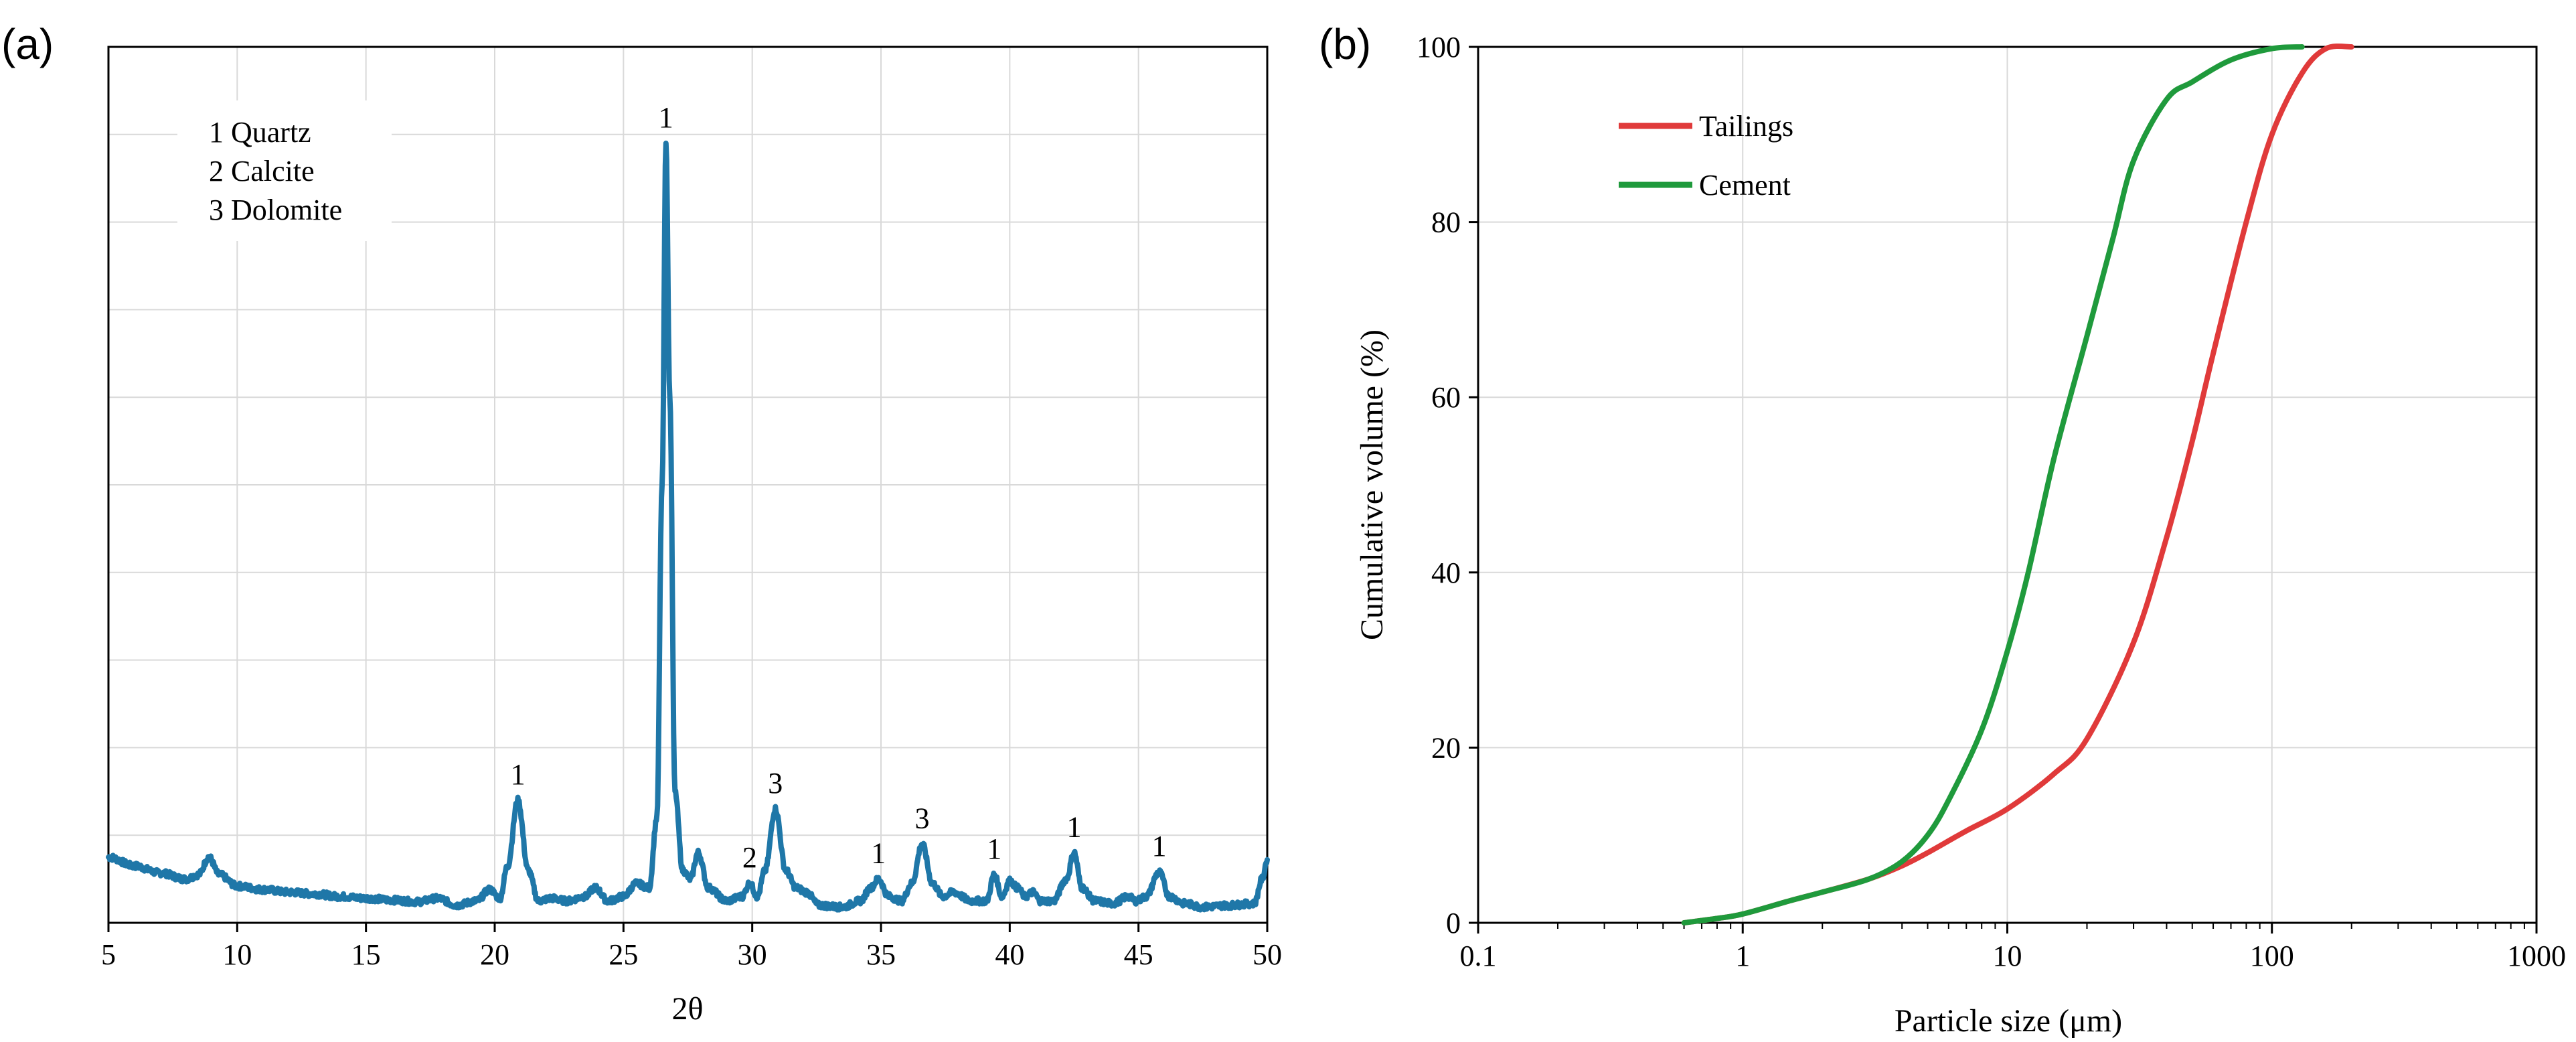  I want to click on panel-a-x-tick-label: 5, so click(109, 954).